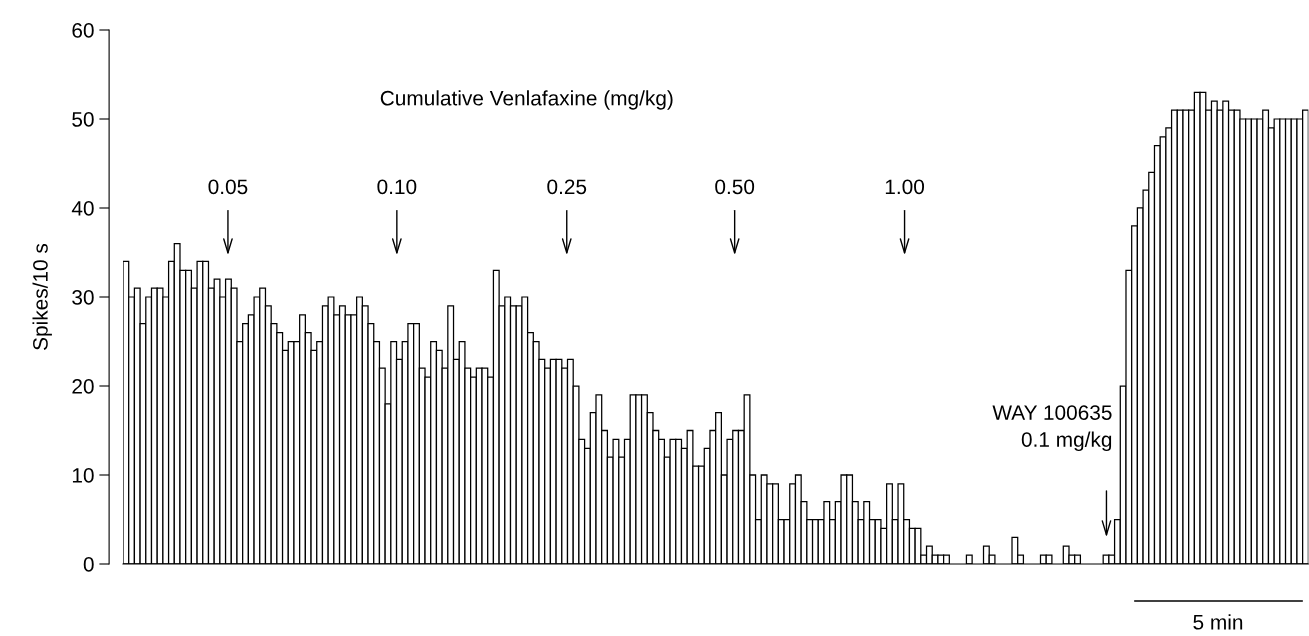 The width and height of the screenshot is (1309, 636). Describe the element at coordinates (83, 475) in the screenshot. I see `y-tick-label: 10` at that location.